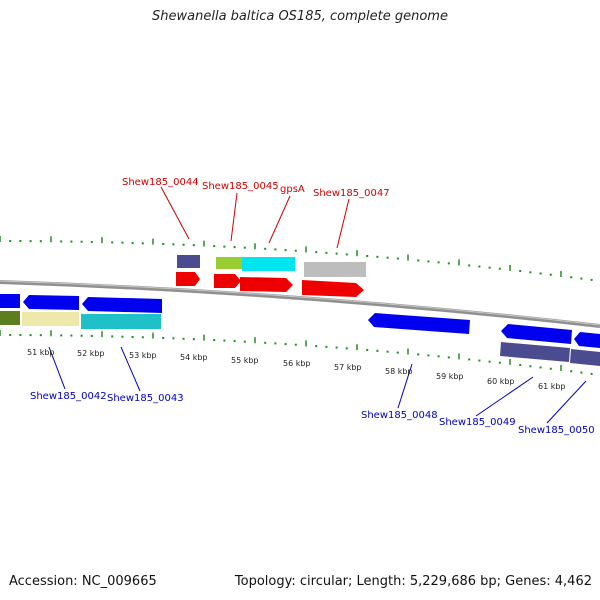 The image size is (600, 600). Describe the element at coordinates (68, 396) in the screenshot. I see `gene-label-shew185-0042: Shew185_0042` at that location.